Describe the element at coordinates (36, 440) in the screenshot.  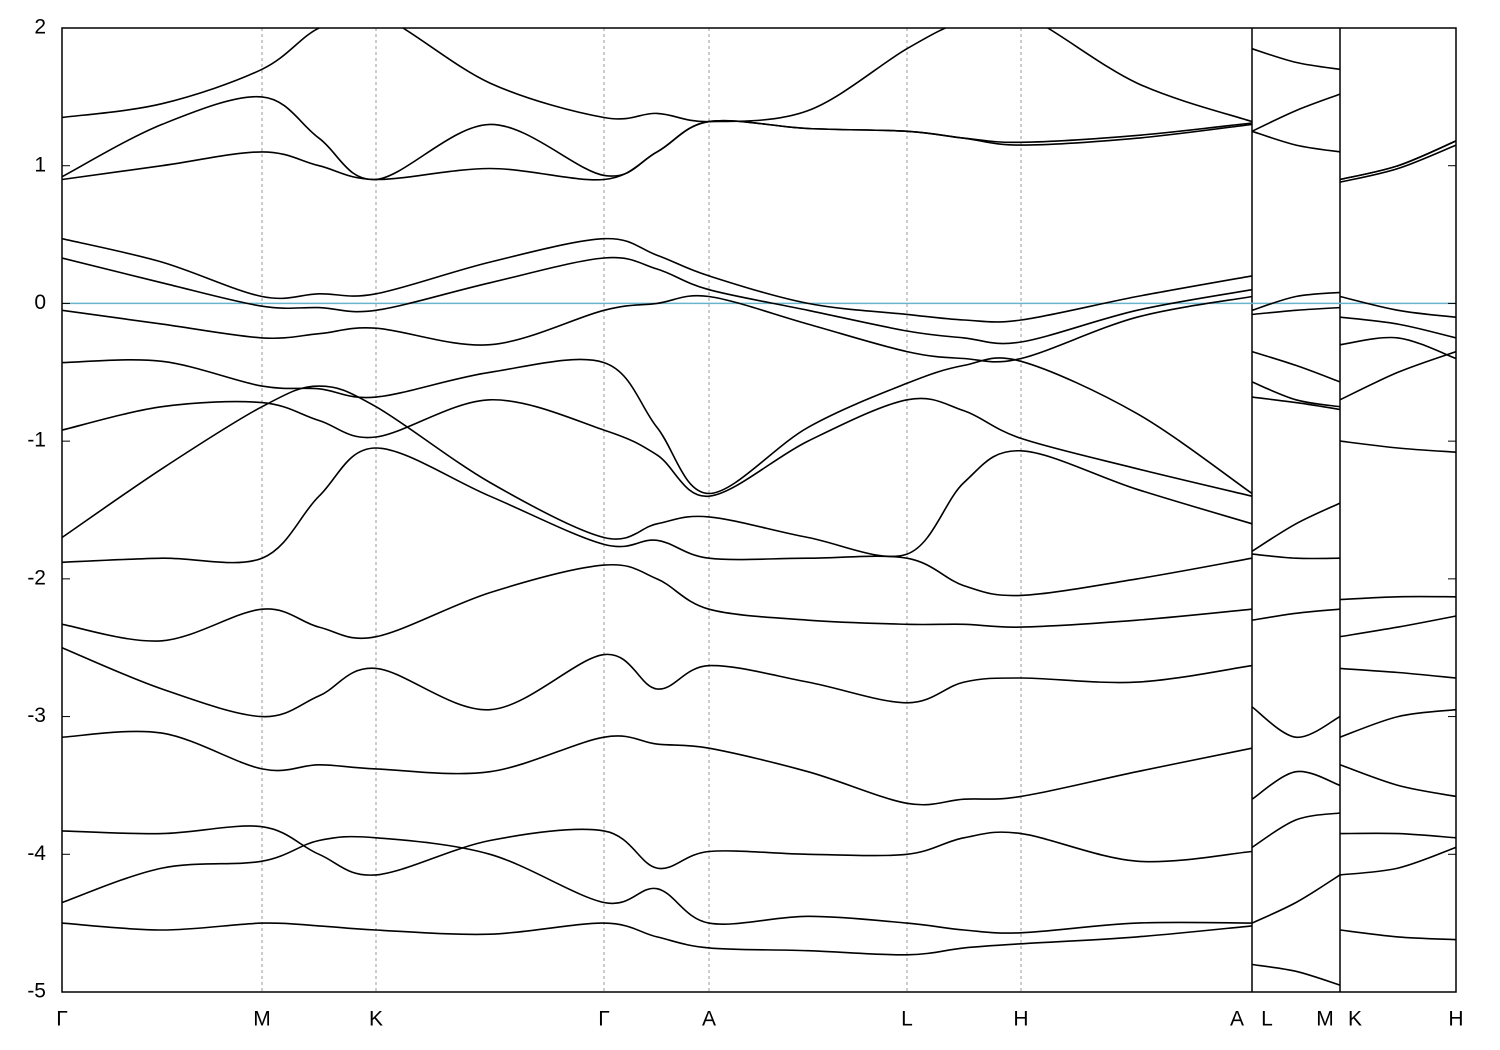
I see `y-tick-label: -1` at that location.